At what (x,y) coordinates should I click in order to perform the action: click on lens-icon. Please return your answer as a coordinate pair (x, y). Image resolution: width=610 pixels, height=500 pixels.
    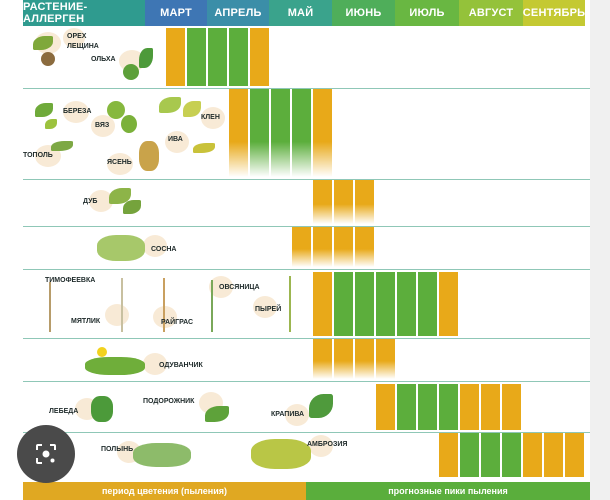
    Looking at the image, I should click on (46, 454).